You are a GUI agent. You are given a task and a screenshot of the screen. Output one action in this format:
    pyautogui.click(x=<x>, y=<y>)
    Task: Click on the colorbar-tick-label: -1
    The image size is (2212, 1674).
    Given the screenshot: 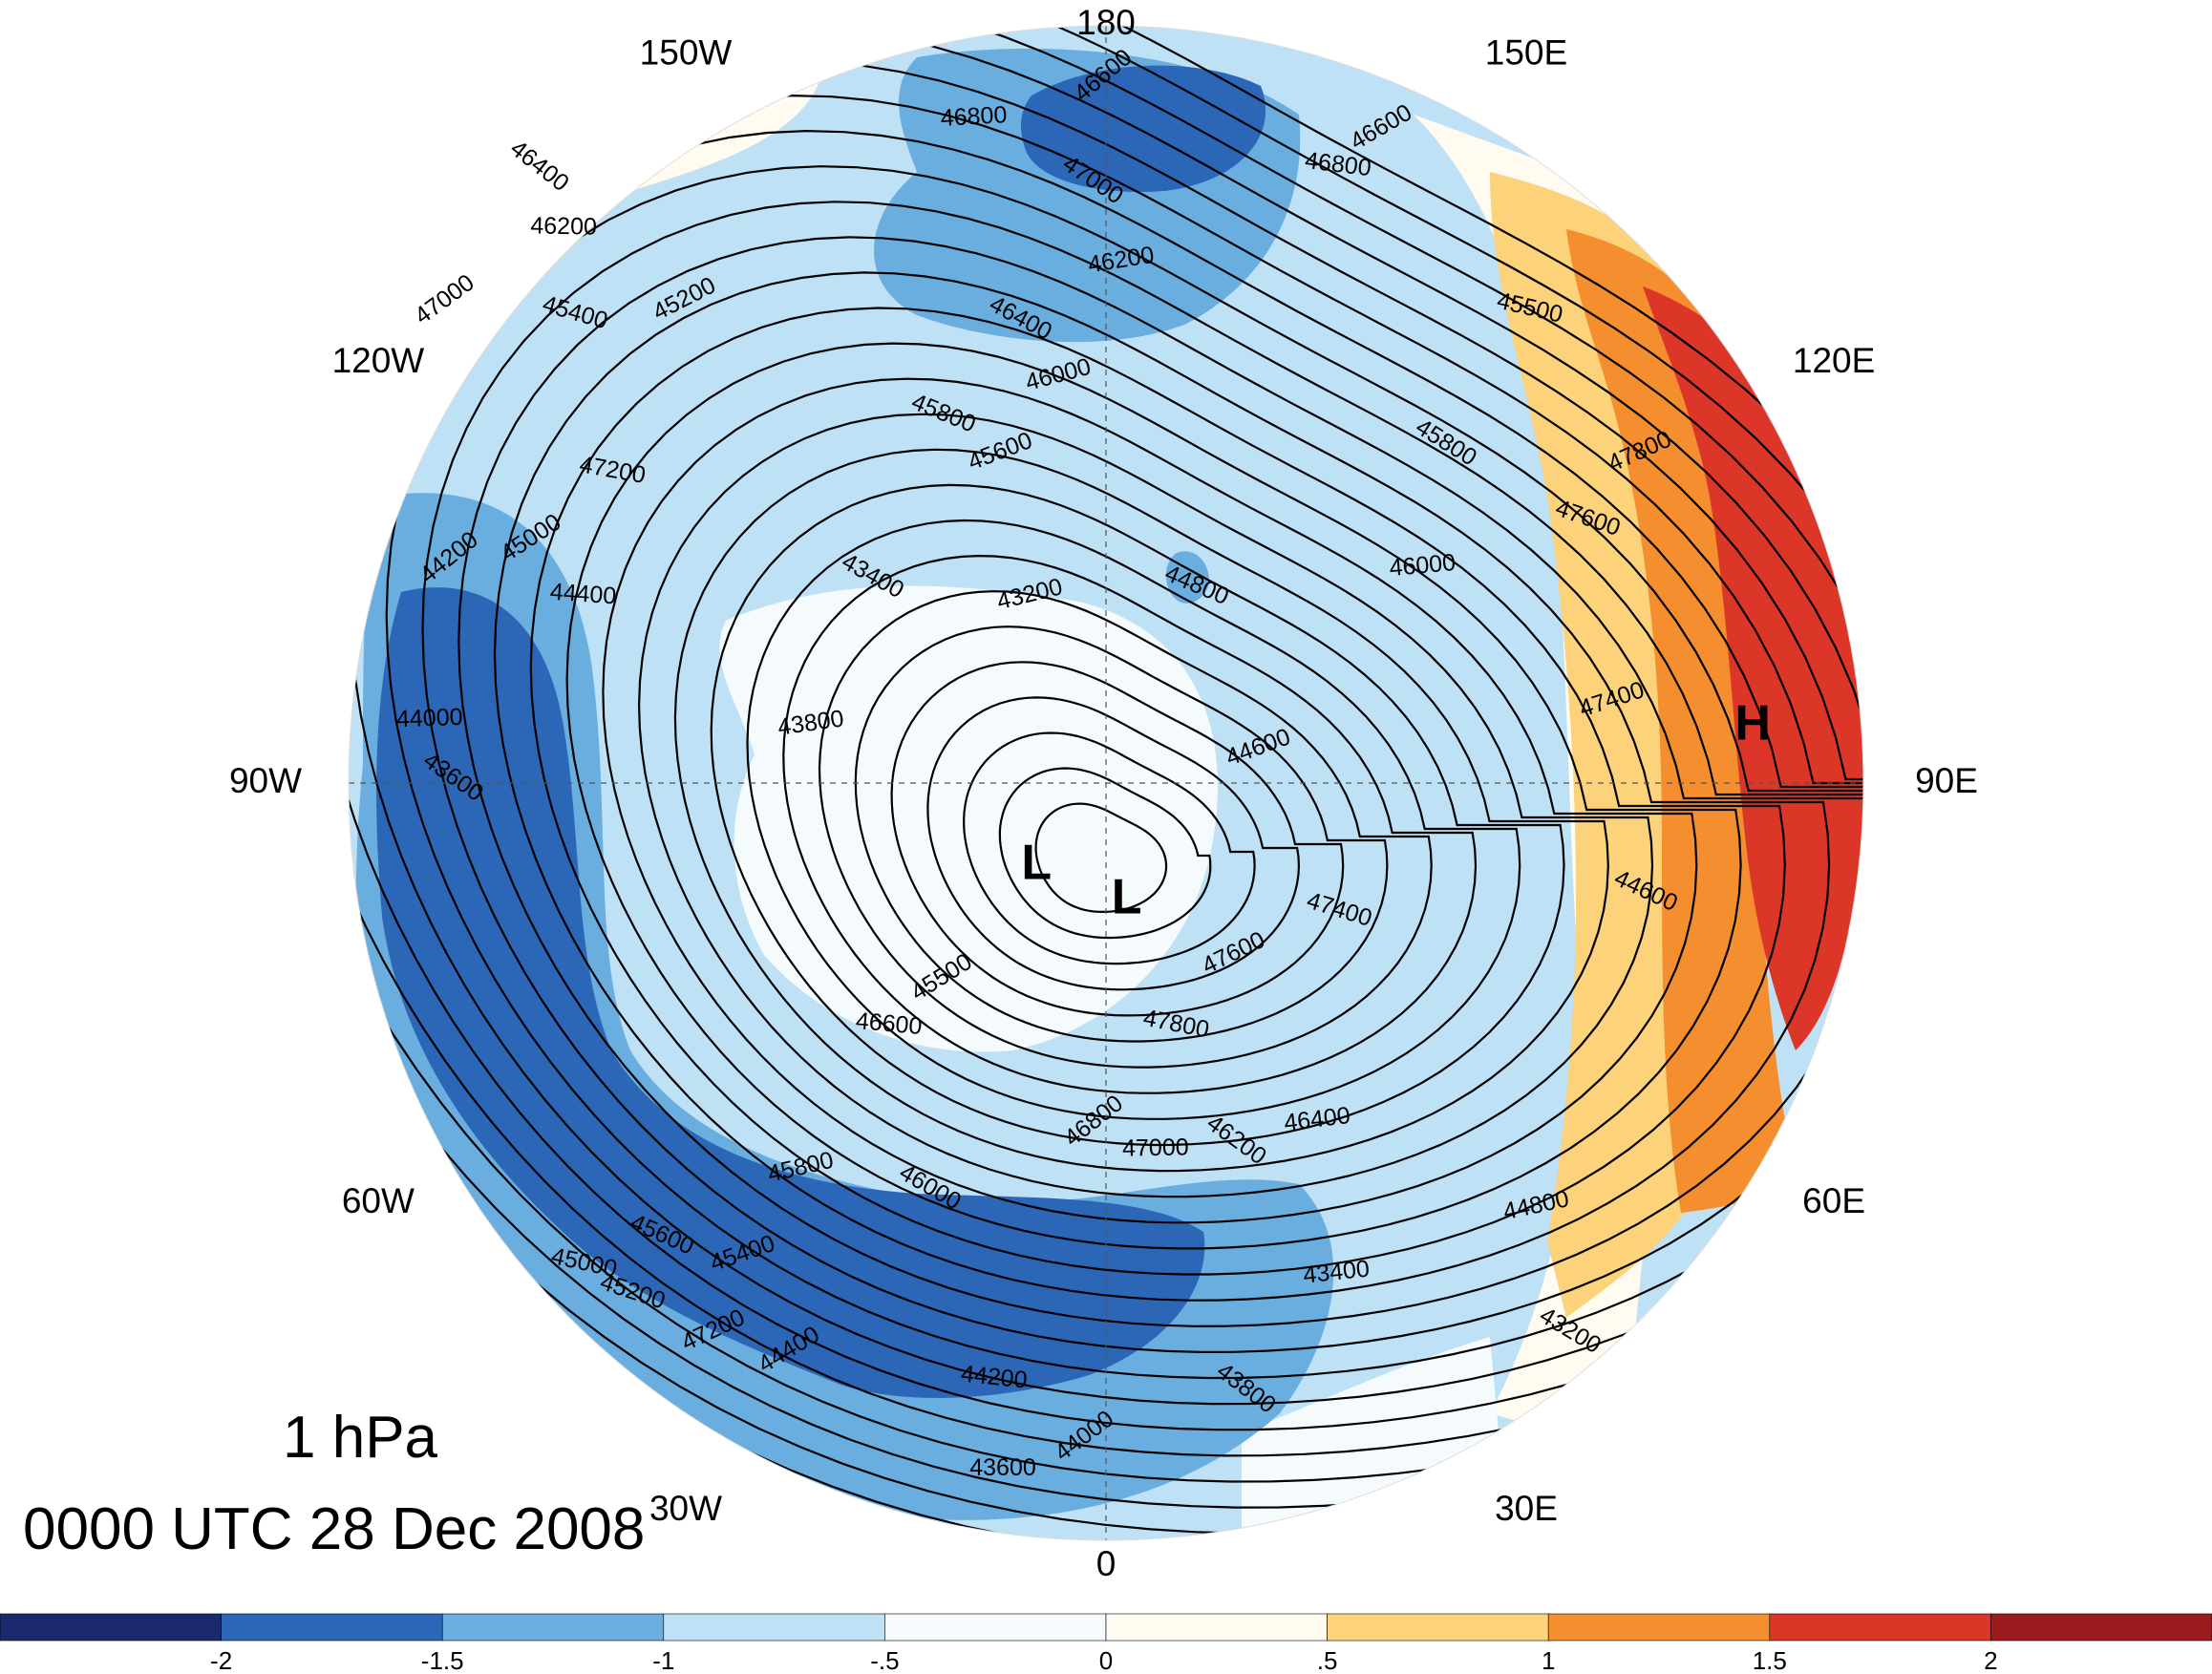 What is the action you would take?
    pyautogui.click(x=663, y=1660)
    